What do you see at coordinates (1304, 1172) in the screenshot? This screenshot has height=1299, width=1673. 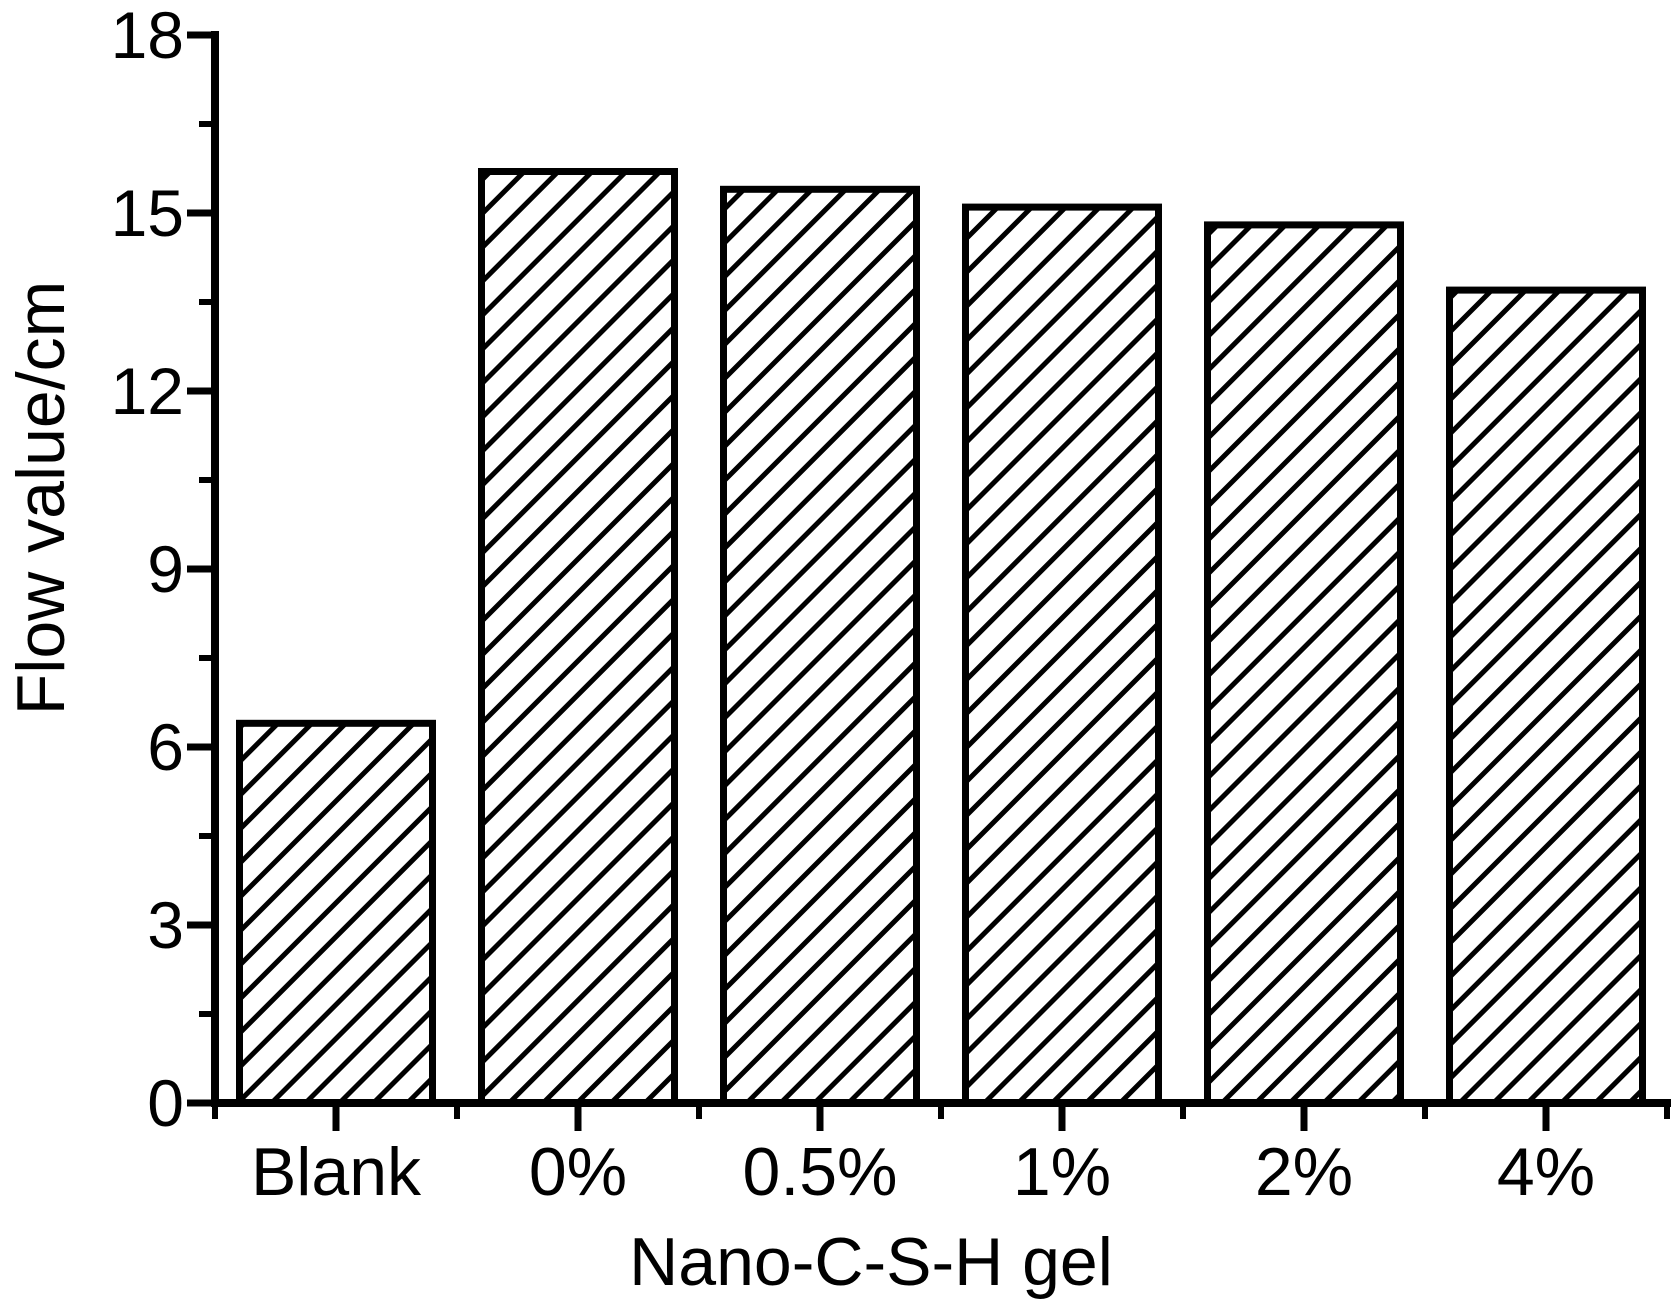 I see `x-tick-label: 2%` at bounding box center [1304, 1172].